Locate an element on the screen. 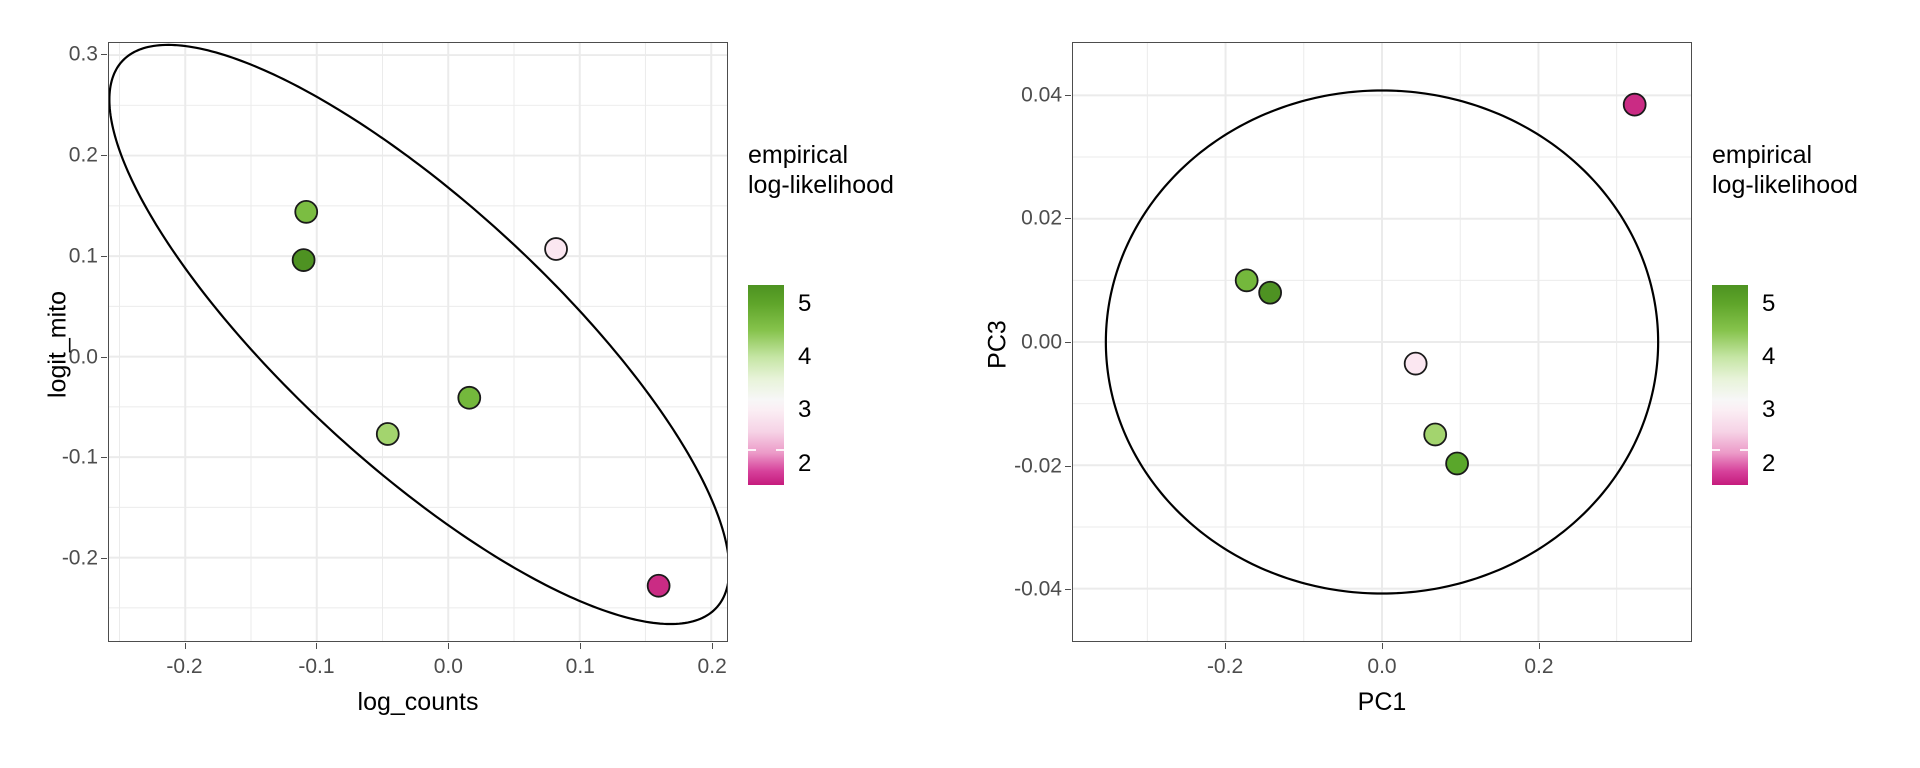 The height and width of the screenshot is (768, 1920). y-axis-title-right: PC3 is located at coordinates (997, 344).